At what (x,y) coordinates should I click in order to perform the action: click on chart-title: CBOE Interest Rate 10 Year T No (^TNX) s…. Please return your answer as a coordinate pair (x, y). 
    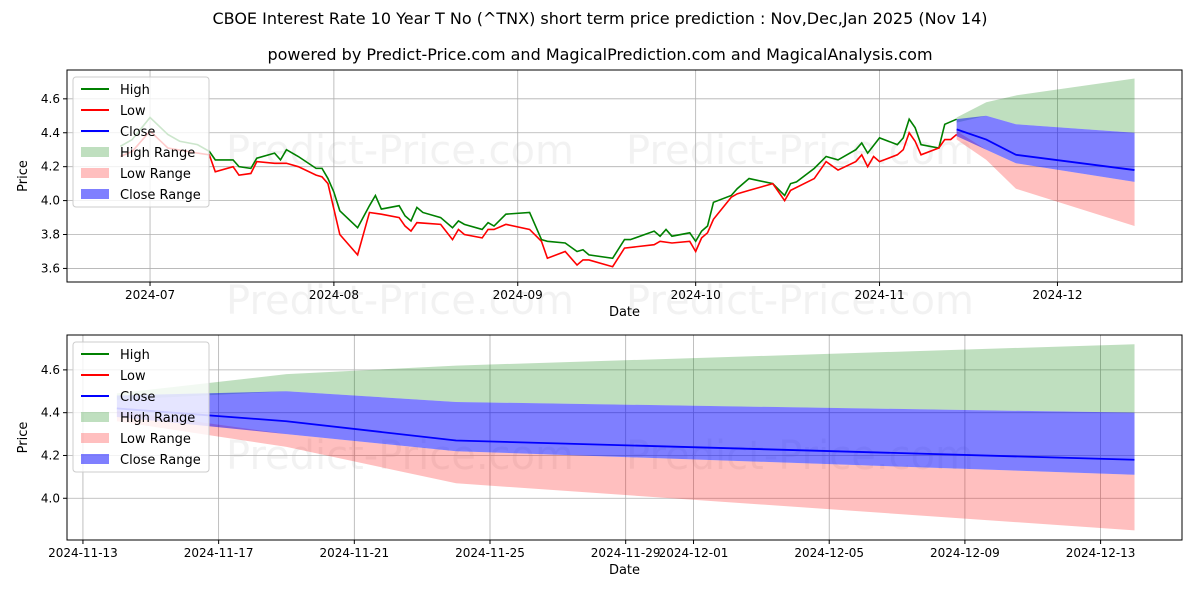
    Looking at the image, I should click on (600, 18).